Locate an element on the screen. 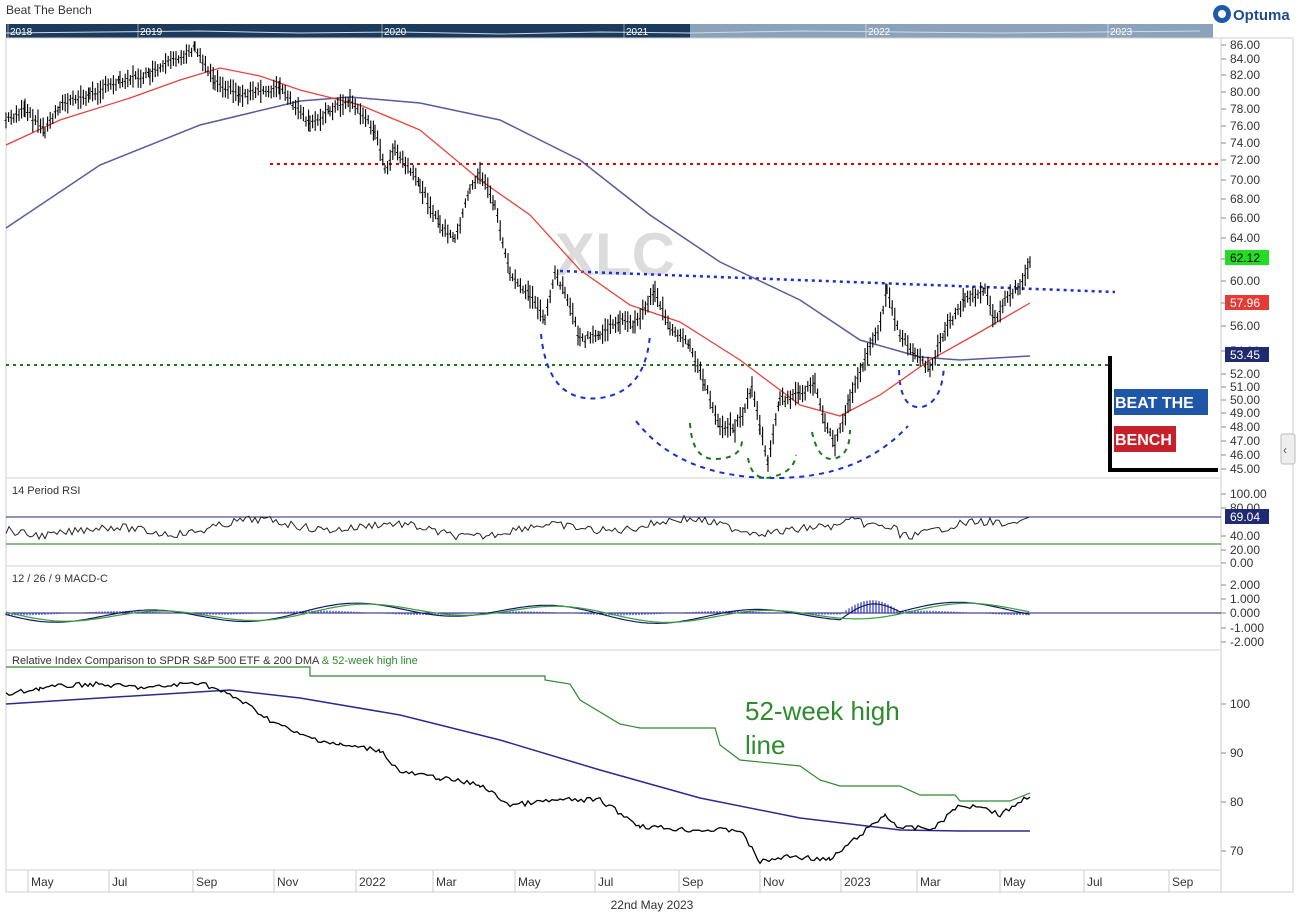 The image size is (1300, 924). price-tick-label: 68.00 is located at coordinates (1245, 199).